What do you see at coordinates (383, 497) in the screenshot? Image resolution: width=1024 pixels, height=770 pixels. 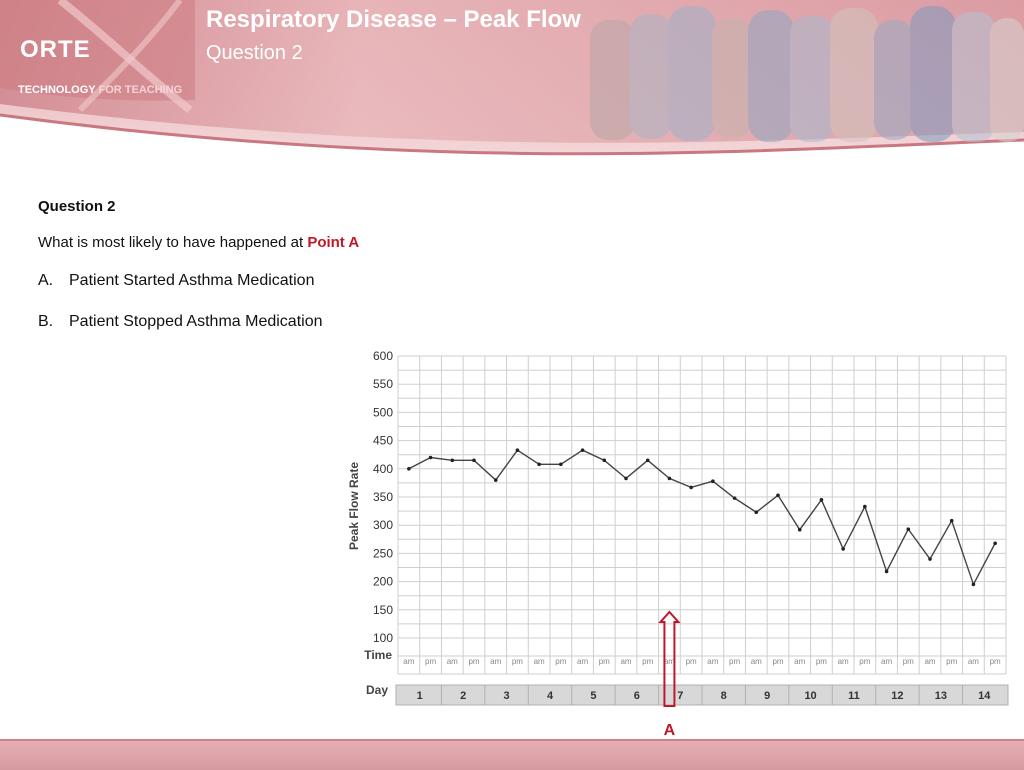 I see `y-tick-label: 350` at bounding box center [383, 497].